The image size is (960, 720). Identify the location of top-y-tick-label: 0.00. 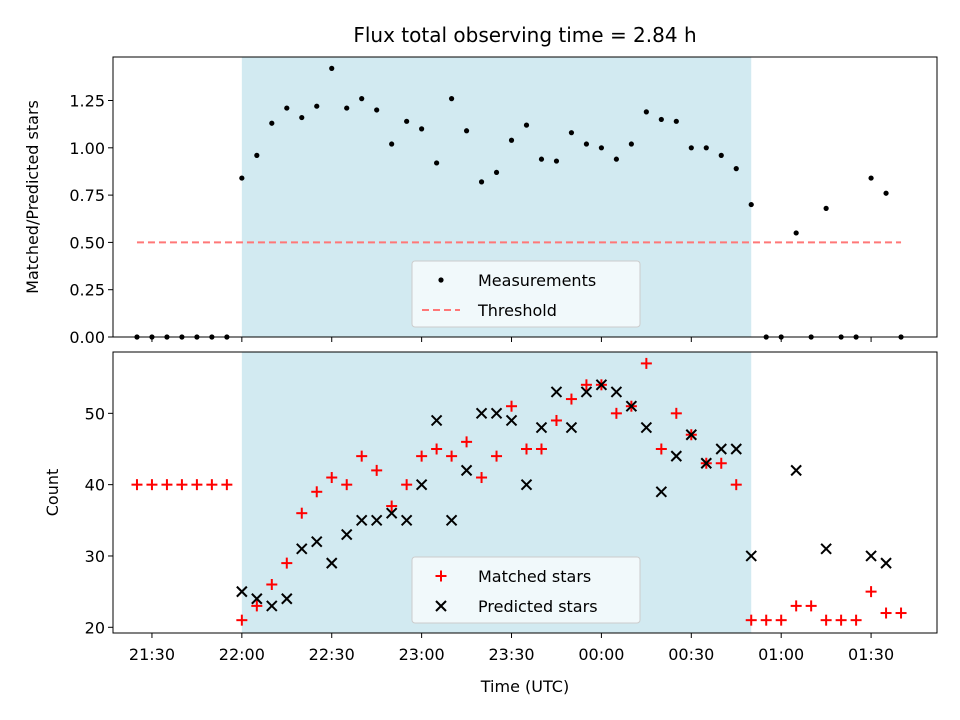
(87, 337).